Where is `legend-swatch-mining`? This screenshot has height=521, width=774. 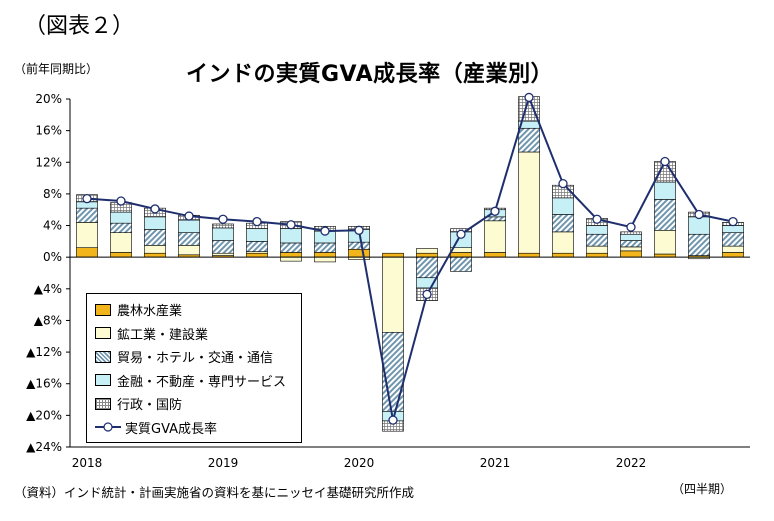 legend-swatch-mining is located at coordinates (103, 333).